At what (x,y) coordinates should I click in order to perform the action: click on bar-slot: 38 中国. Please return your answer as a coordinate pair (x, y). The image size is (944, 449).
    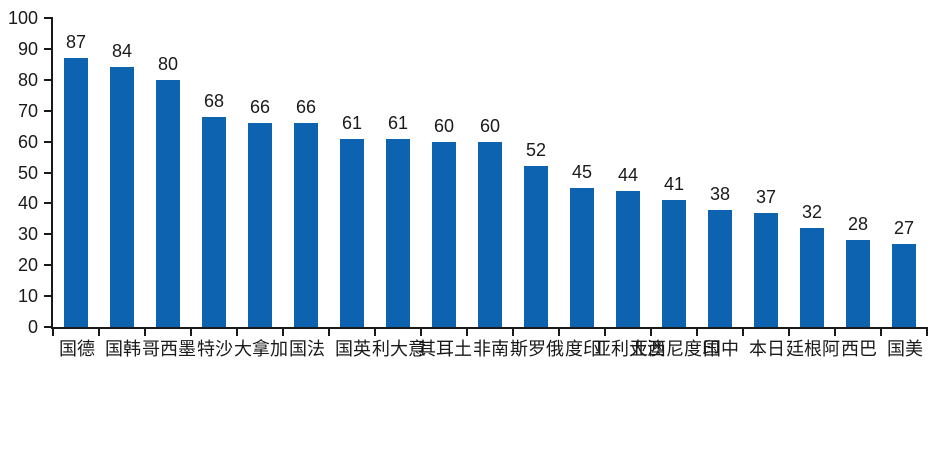
    Looking at the image, I should click on (720, 189).